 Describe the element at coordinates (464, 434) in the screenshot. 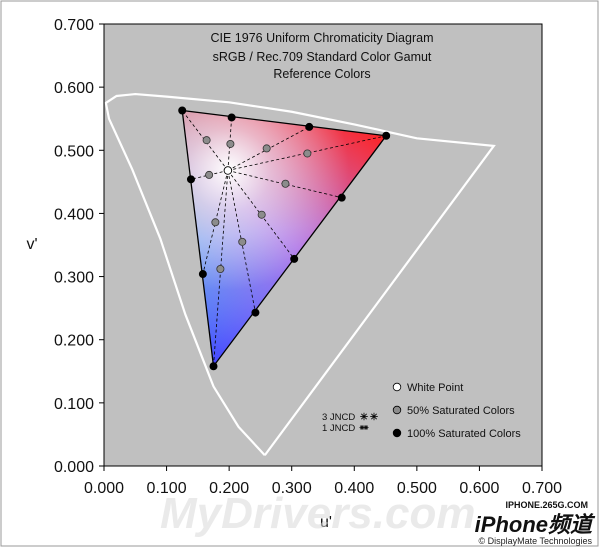

I see `legend-label-100-percent: 100% Saturated Colors` at that location.